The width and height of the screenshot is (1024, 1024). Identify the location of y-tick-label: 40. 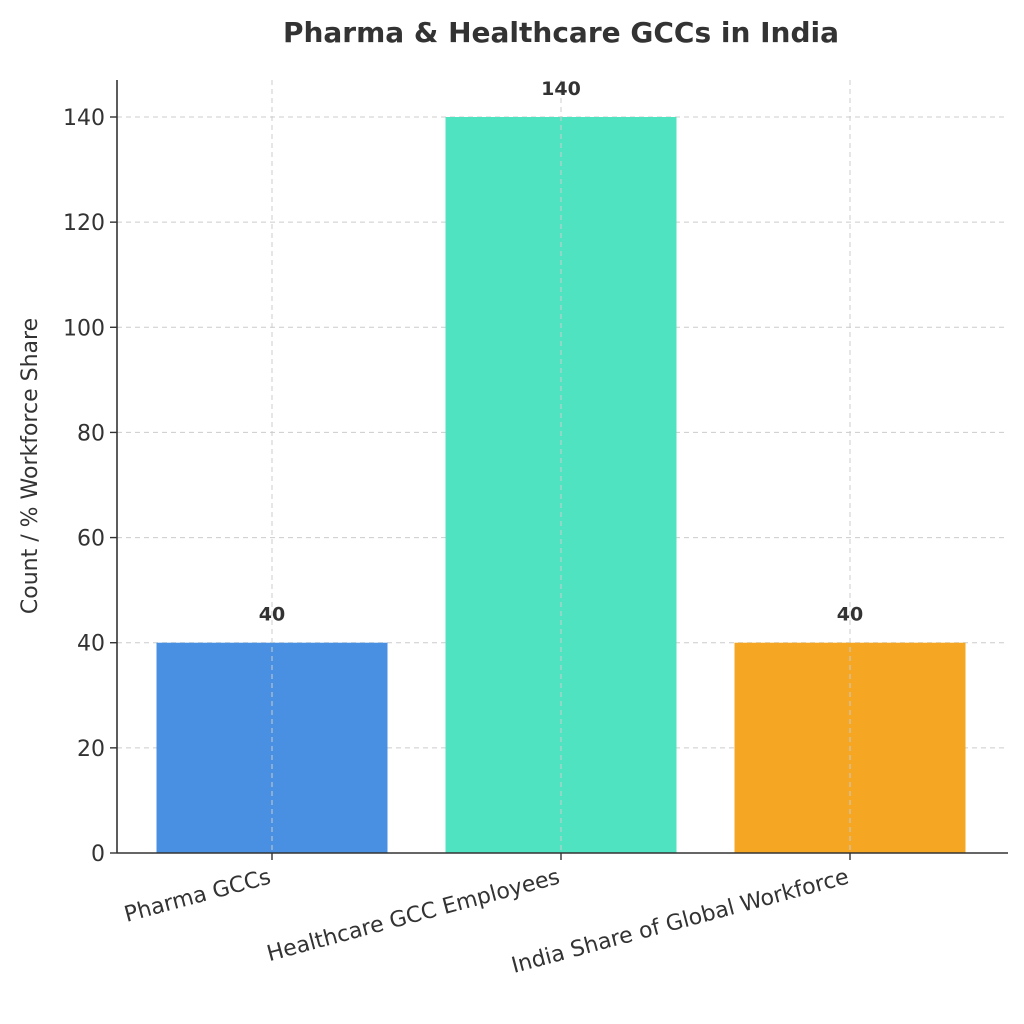
(91, 644).